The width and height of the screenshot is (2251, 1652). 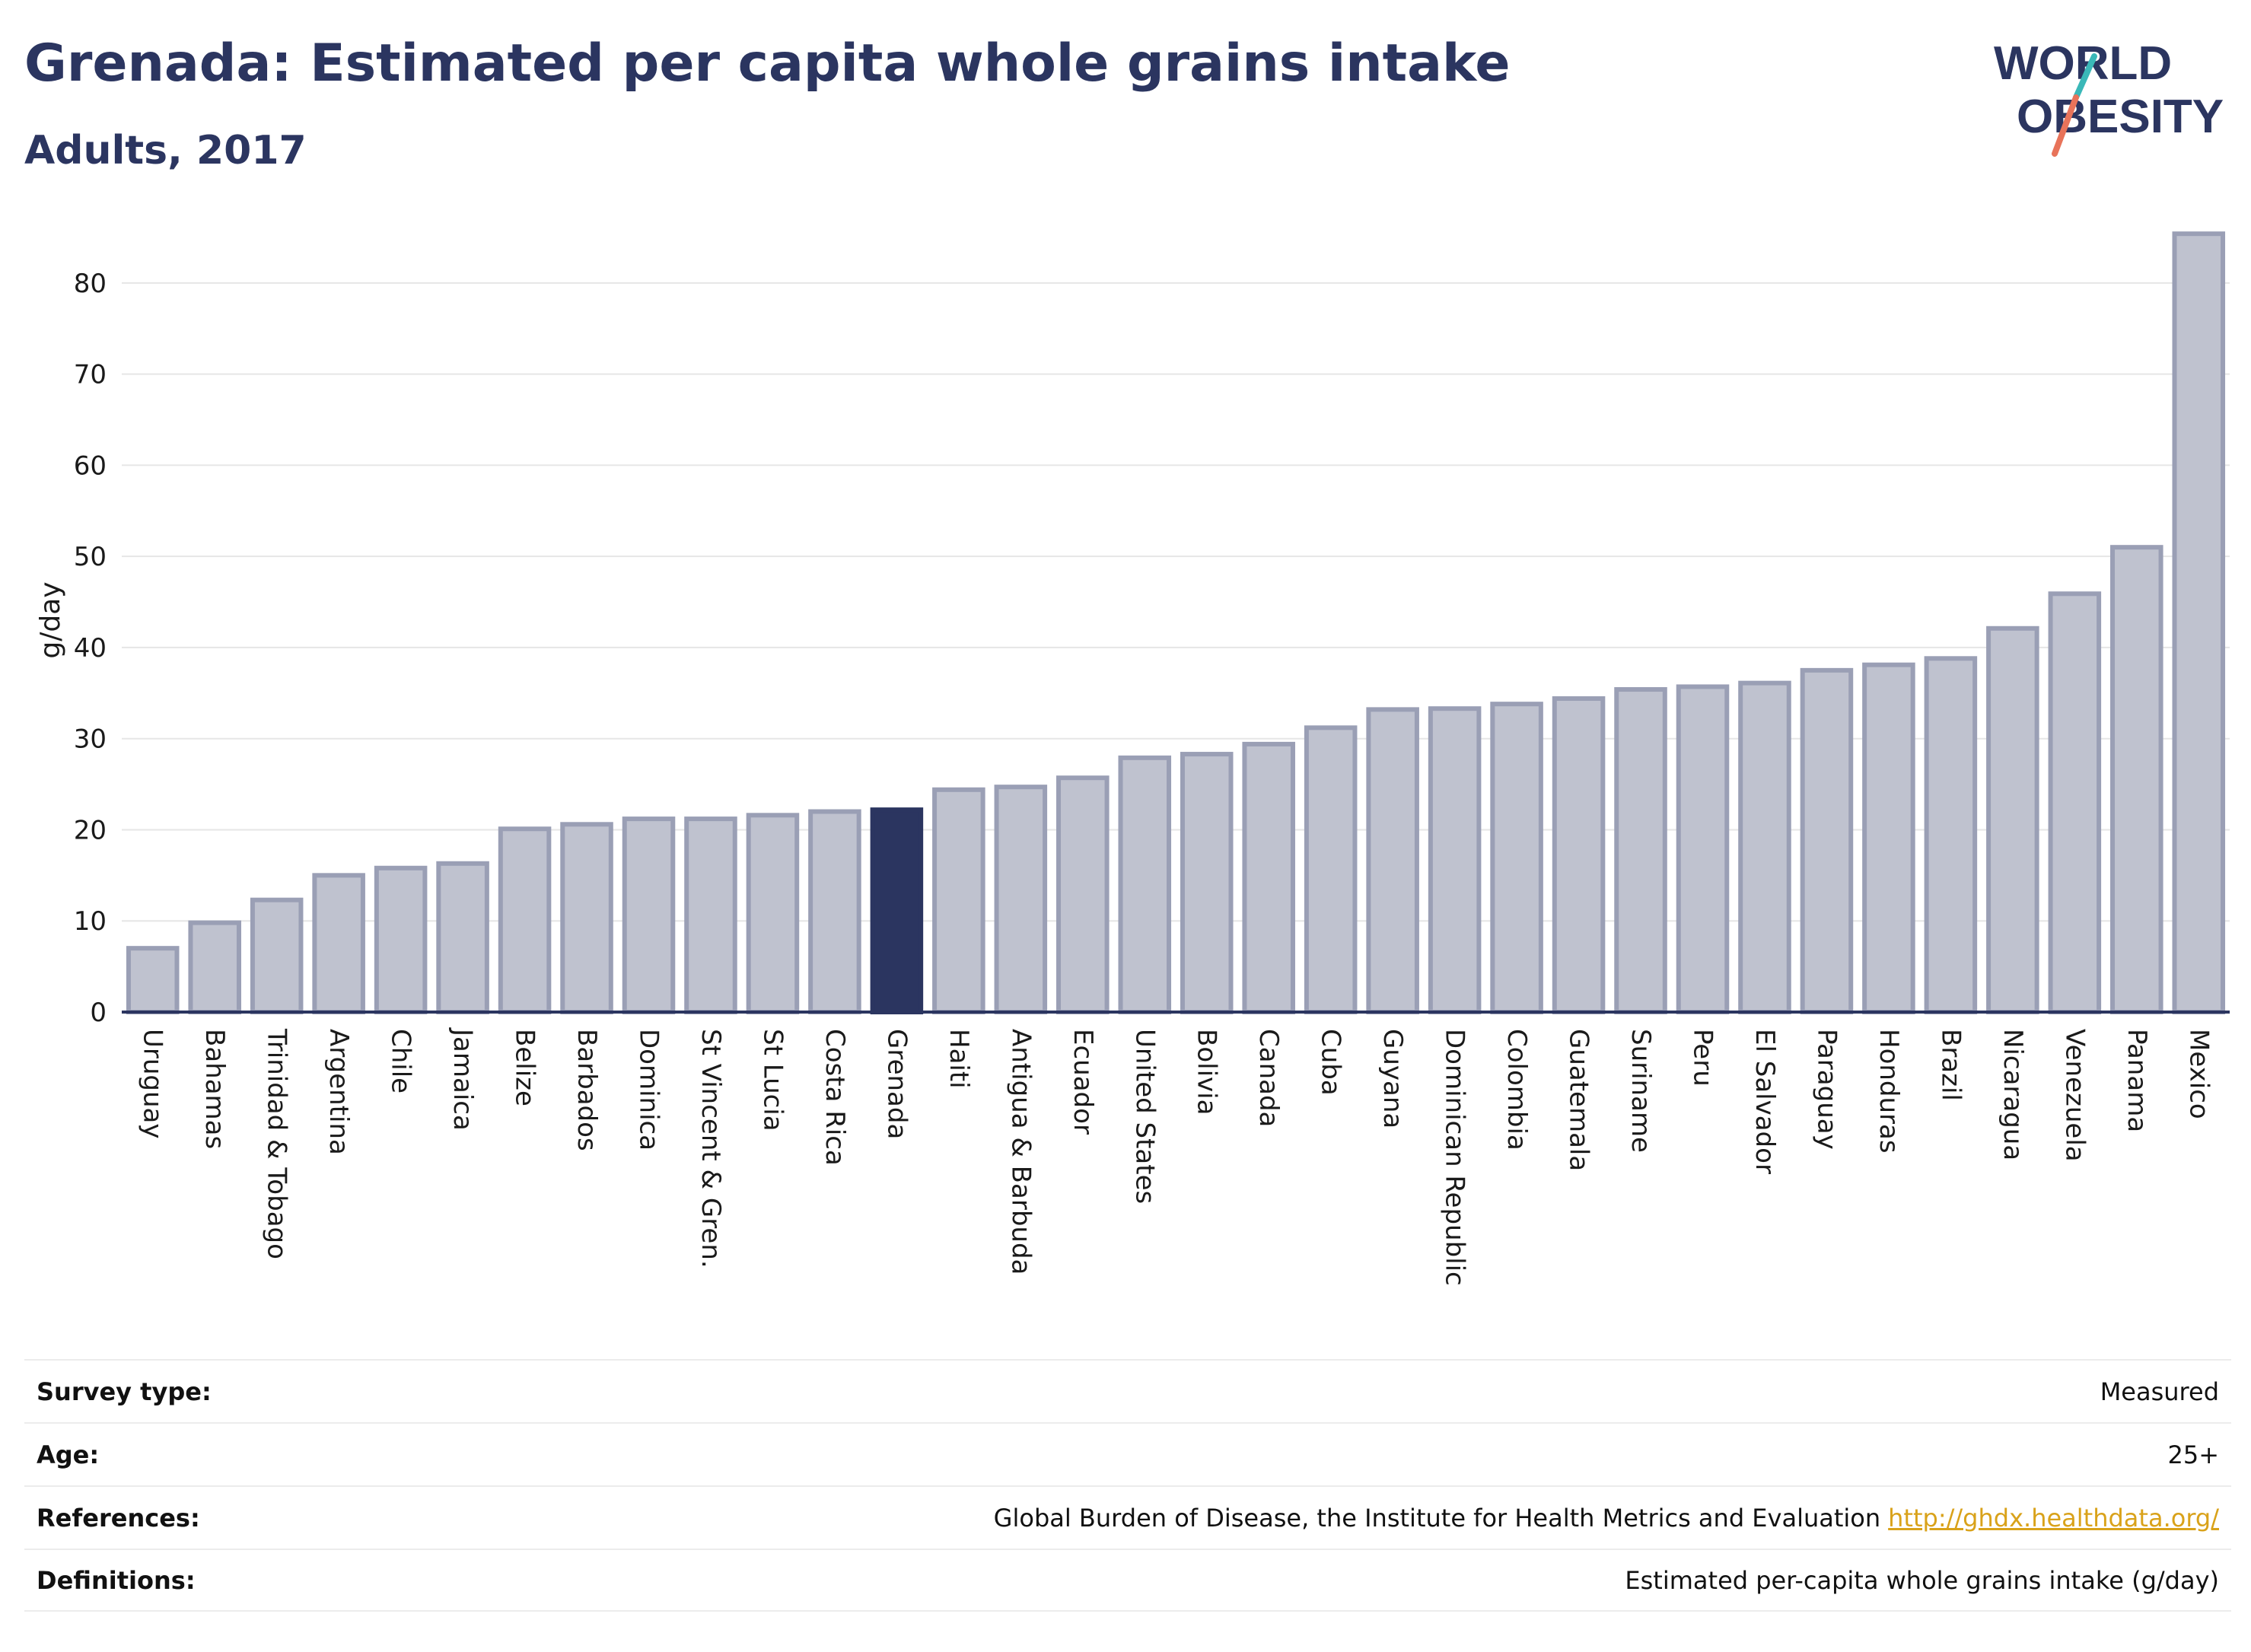 What do you see at coordinates (525, 1067) in the screenshot?
I see `x-tick-label: Belize` at bounding box center [525, 1067].